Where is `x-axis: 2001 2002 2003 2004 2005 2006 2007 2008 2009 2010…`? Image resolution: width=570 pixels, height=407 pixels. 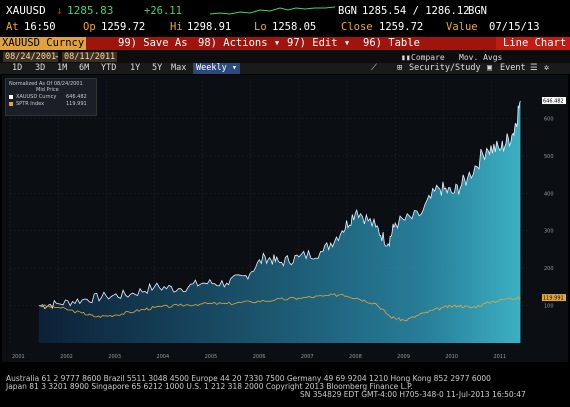
x-axis: 2001 2002 2003 2004 2005 2006 2007 2008 2009 2010… is located at coordinates (259, 357).